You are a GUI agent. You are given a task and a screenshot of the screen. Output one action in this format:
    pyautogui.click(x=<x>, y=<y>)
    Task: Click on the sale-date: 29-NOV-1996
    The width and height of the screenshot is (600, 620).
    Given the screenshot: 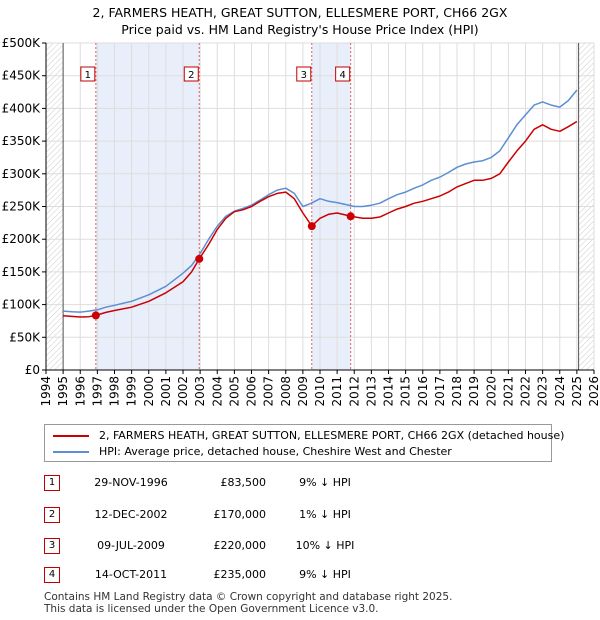 What is the action you would take?
    pyautogui.click(x=131, y=482)
    